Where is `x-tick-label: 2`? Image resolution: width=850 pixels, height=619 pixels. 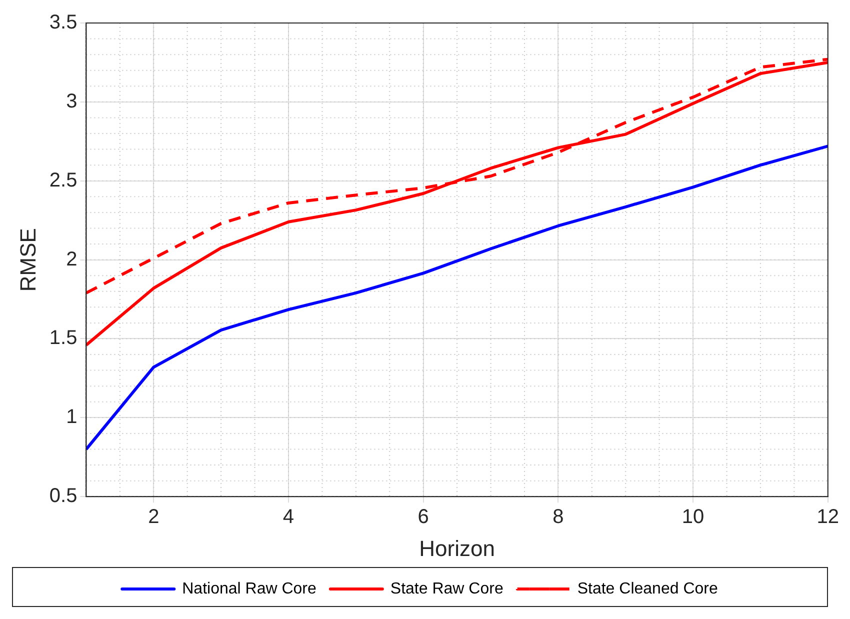
x-tick-label: 2 is located at coordinates (154, 517).